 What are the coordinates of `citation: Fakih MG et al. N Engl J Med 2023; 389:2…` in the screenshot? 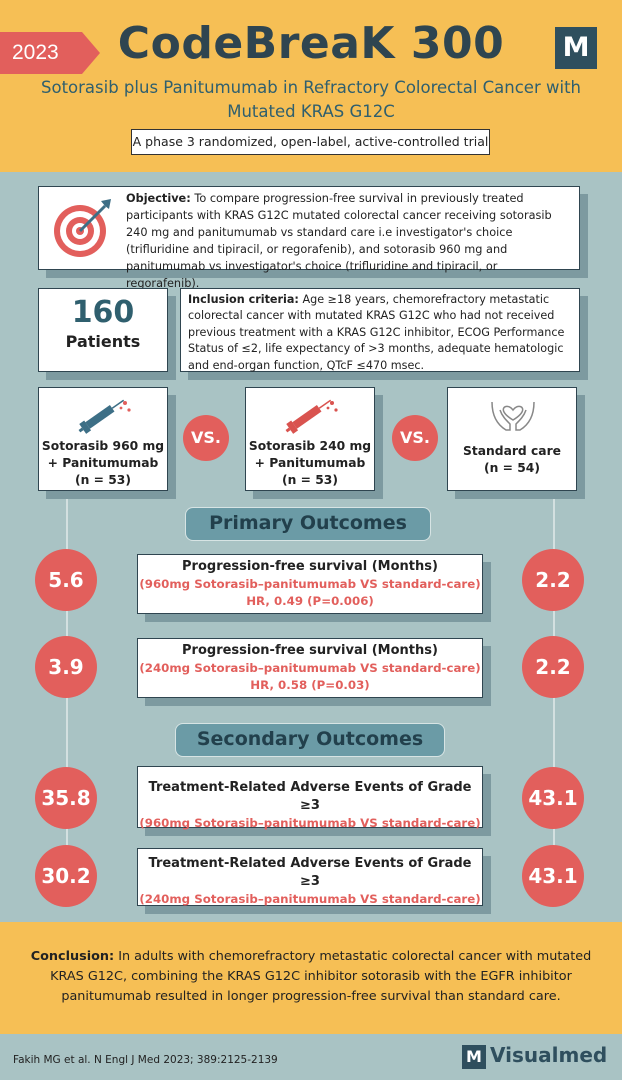 It's located at (145, 1060).